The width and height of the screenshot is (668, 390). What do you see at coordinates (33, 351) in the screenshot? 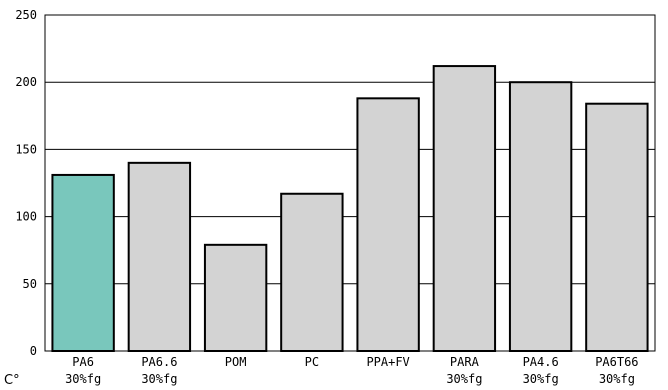
I see `y-tick-label: 0` at bounding box center [33, 351].